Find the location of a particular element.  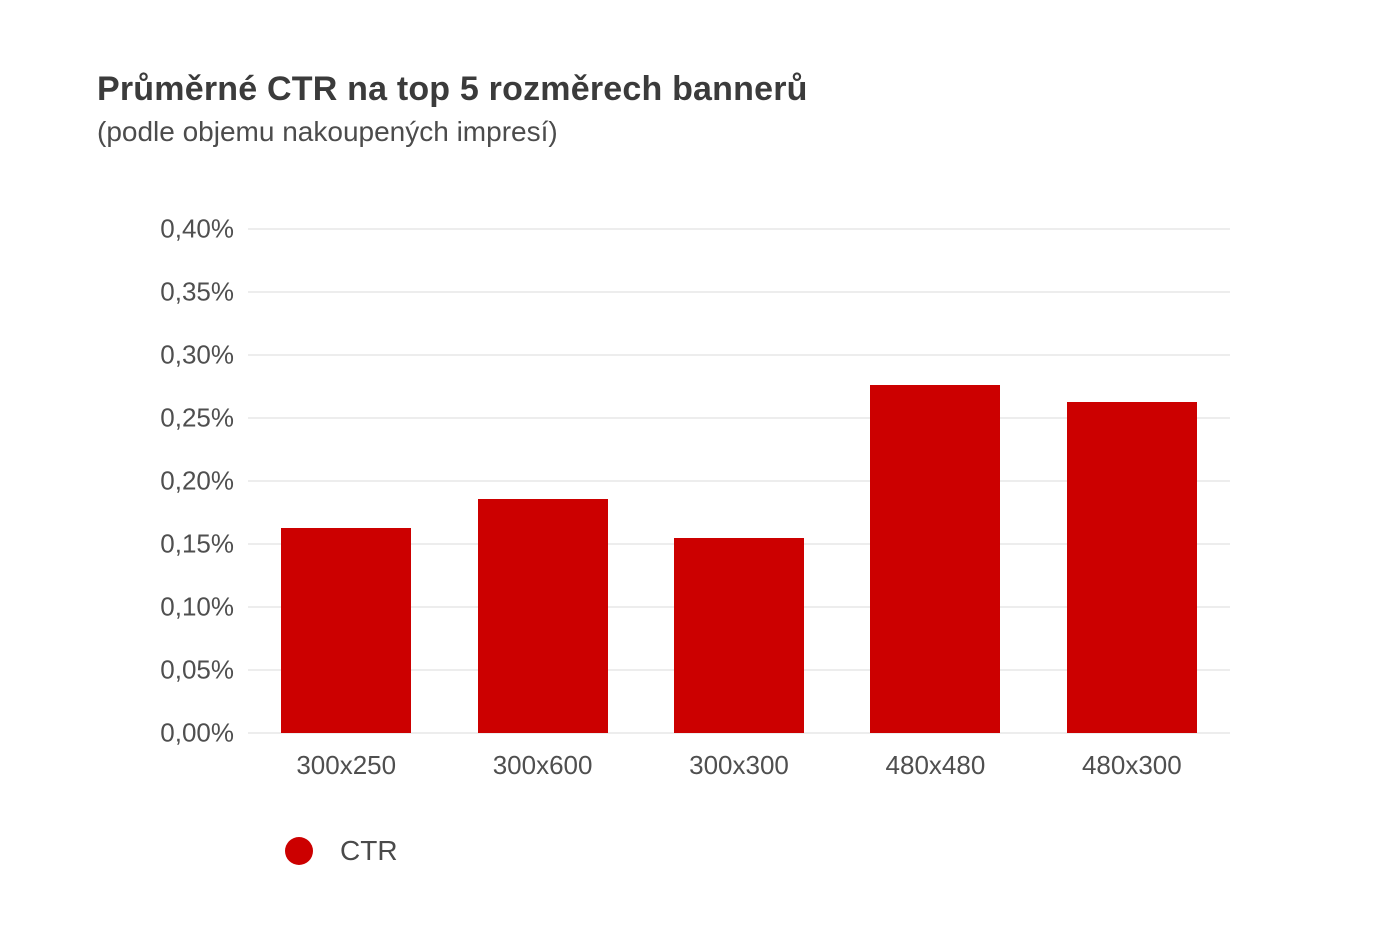

x-axis-tick-label: 480x480 is located at coordinates (935, 765).